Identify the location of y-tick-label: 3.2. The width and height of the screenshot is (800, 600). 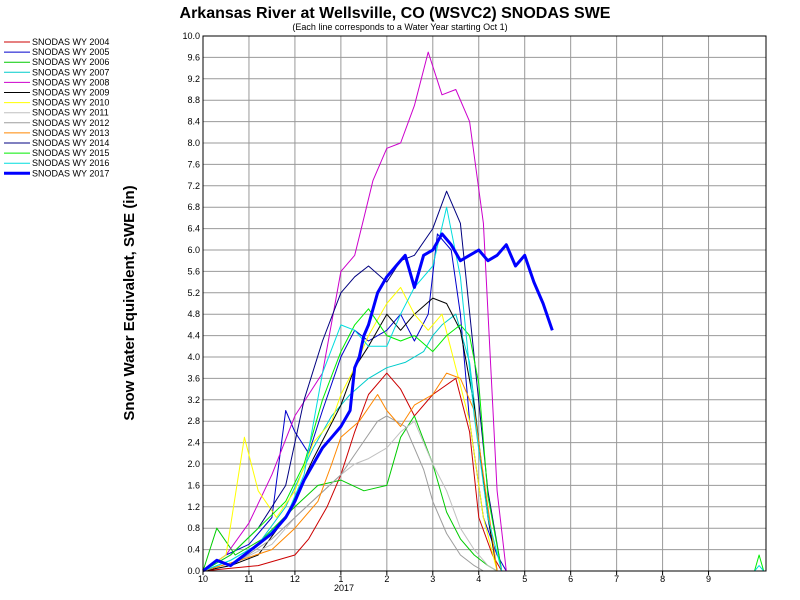
(193, 400).